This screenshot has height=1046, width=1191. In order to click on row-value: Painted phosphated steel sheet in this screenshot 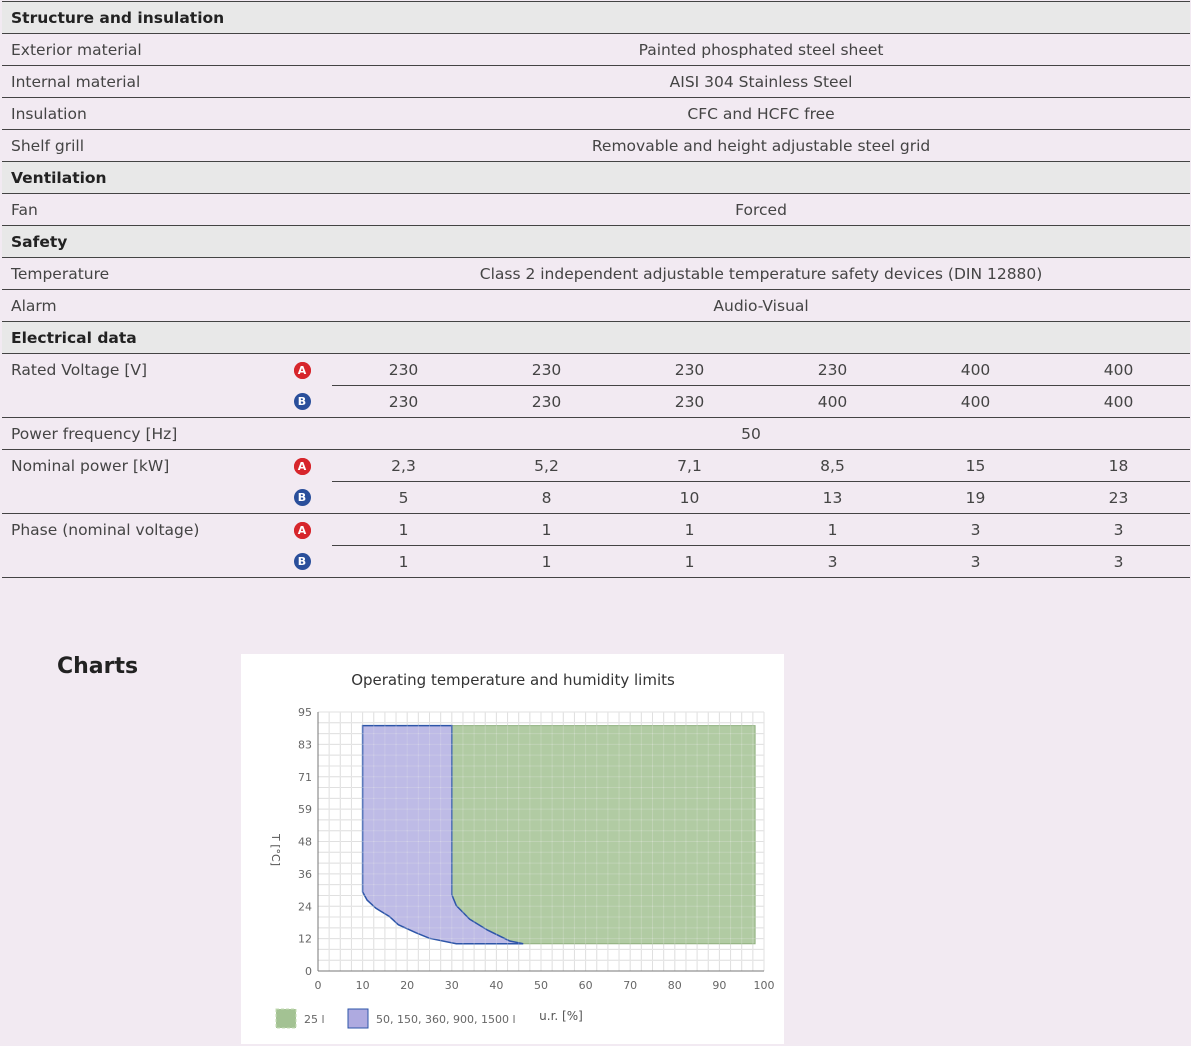, I will do `click(761, 49)`.